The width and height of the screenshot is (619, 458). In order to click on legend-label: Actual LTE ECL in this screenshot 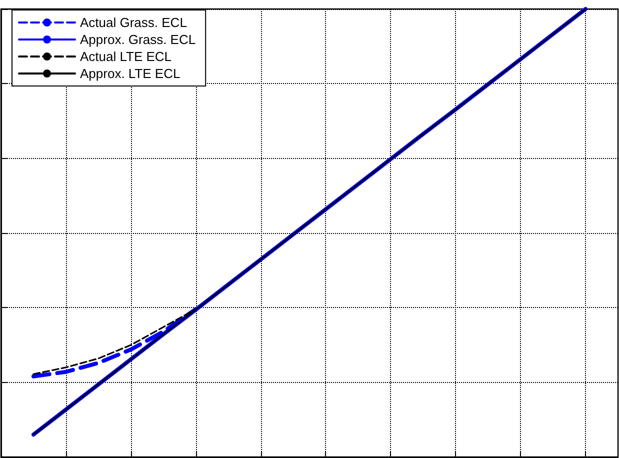, I will do `click(126, 56)`.